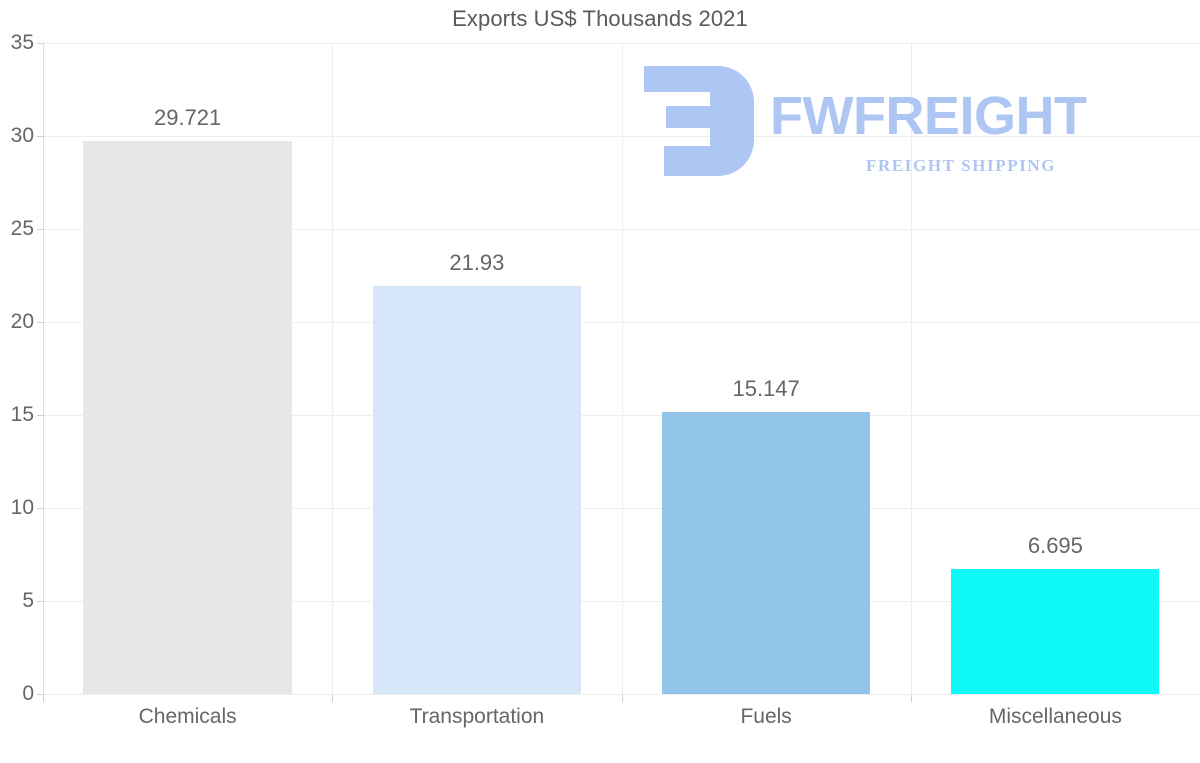  Describe the element at coordinates (22, 42) in the screenshot. I see `y-axis-tick-label: 35` at that location.